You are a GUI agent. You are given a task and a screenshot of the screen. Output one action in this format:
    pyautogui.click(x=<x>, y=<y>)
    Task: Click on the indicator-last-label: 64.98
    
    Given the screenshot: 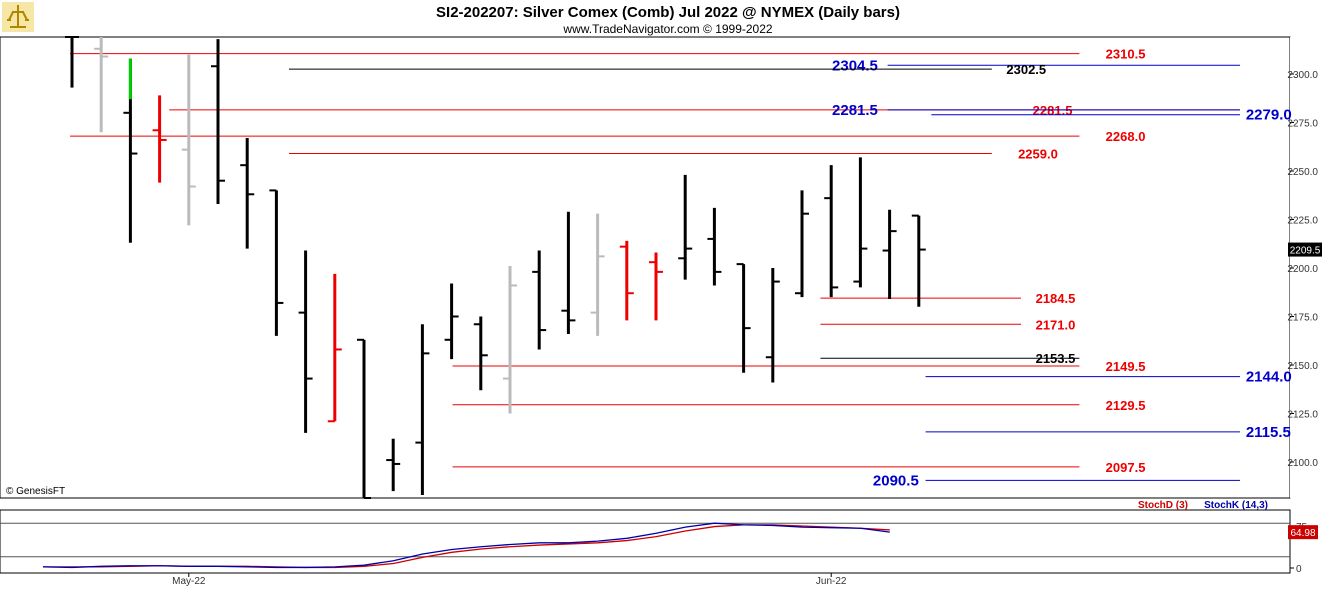 What is the action you would take?
    pyautogui.click(x=1302, y=533)
    